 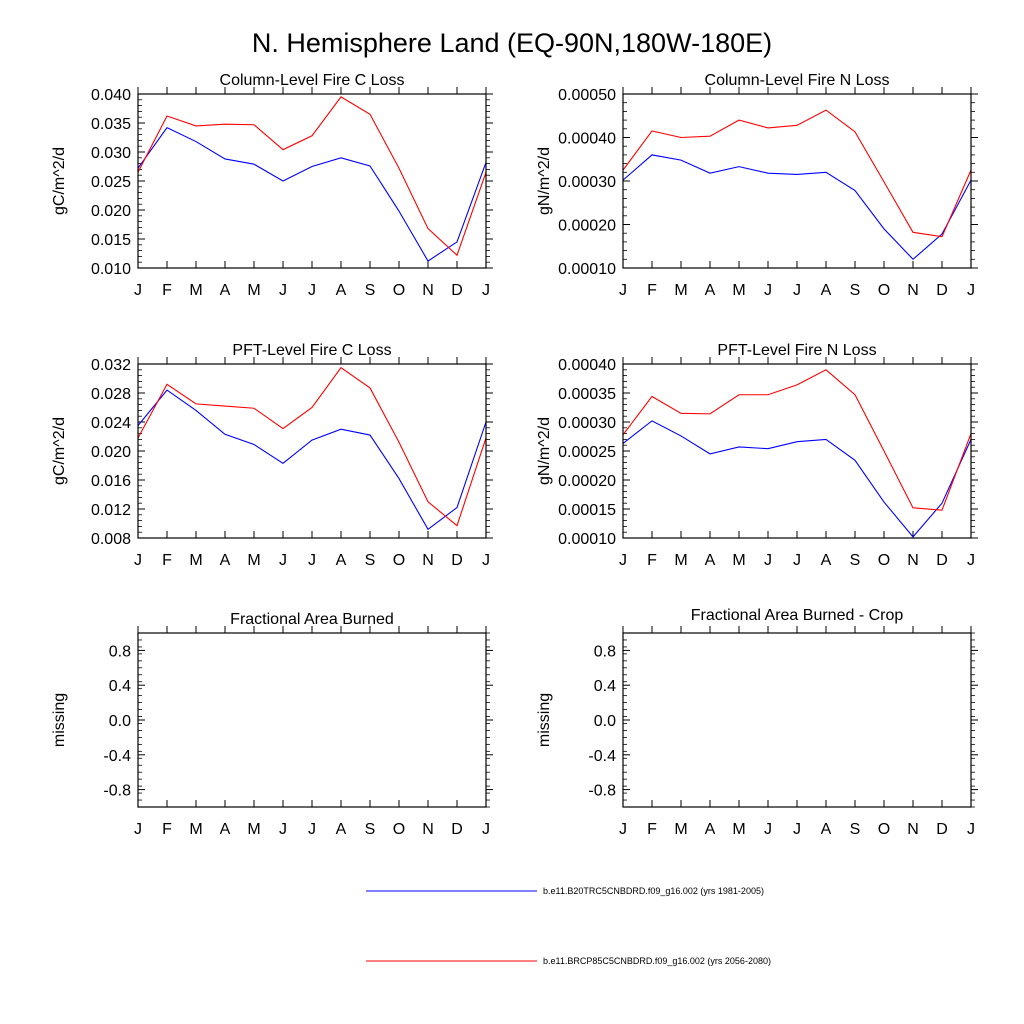 I want to click on panel-title: Fractional Area Burned - Crop, so click(x=797, y=615).